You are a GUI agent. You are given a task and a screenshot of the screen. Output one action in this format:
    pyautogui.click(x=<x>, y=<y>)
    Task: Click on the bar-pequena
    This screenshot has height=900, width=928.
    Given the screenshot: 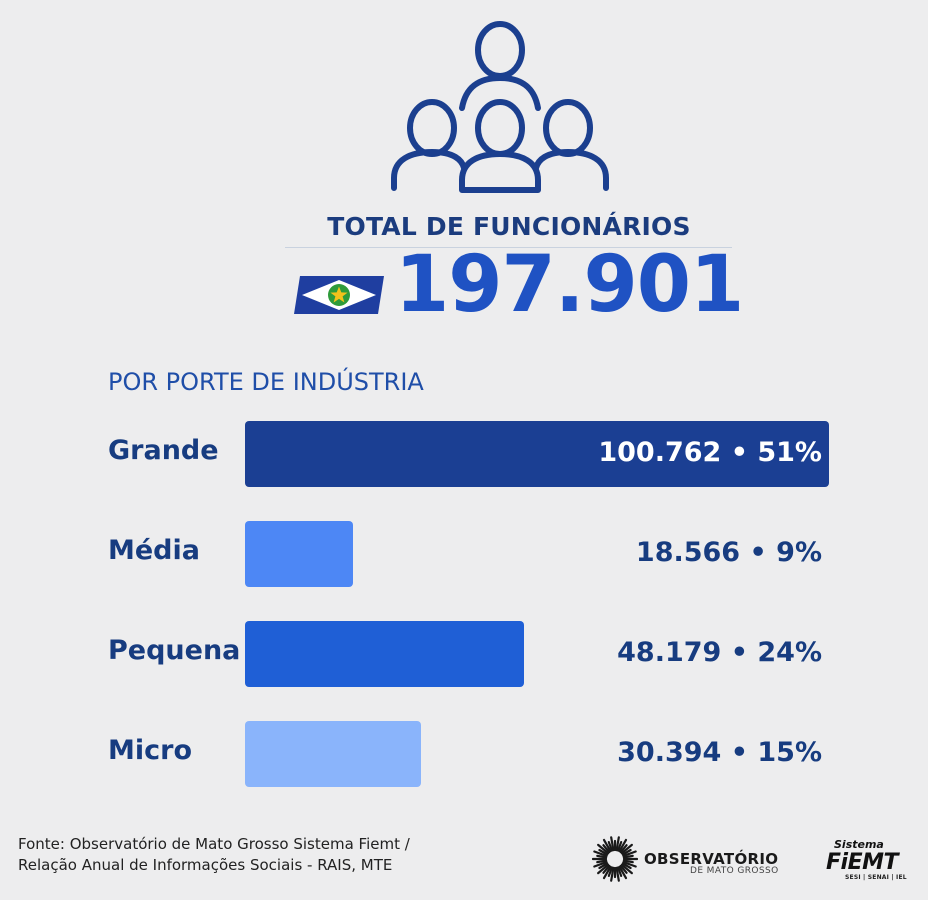 What is the action you would take?
    pyautogui.click(x=384, y=654)
    